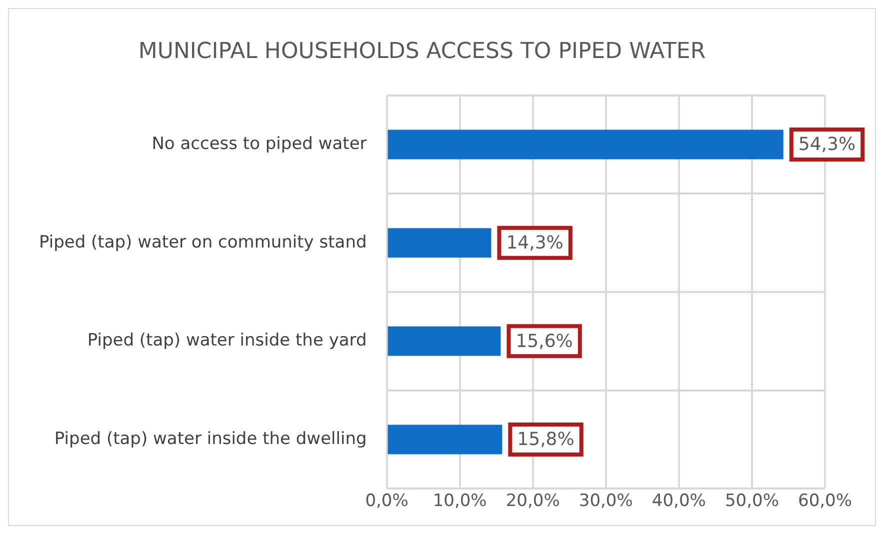 This screenshot has height=534, width=884. Describe the element at coordinates (459, 501) in the screenshot. I see `x-tick-label: 10,0%` at that location.